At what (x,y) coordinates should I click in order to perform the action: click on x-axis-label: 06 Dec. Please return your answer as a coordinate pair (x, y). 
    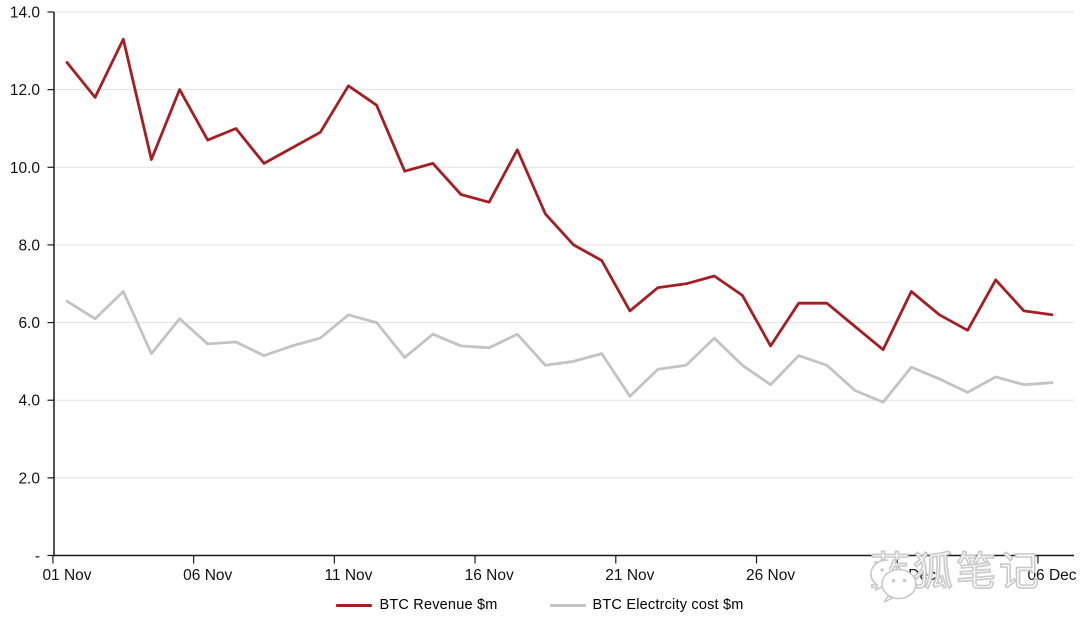
    Looking at the image, I should click on (1051, 575).